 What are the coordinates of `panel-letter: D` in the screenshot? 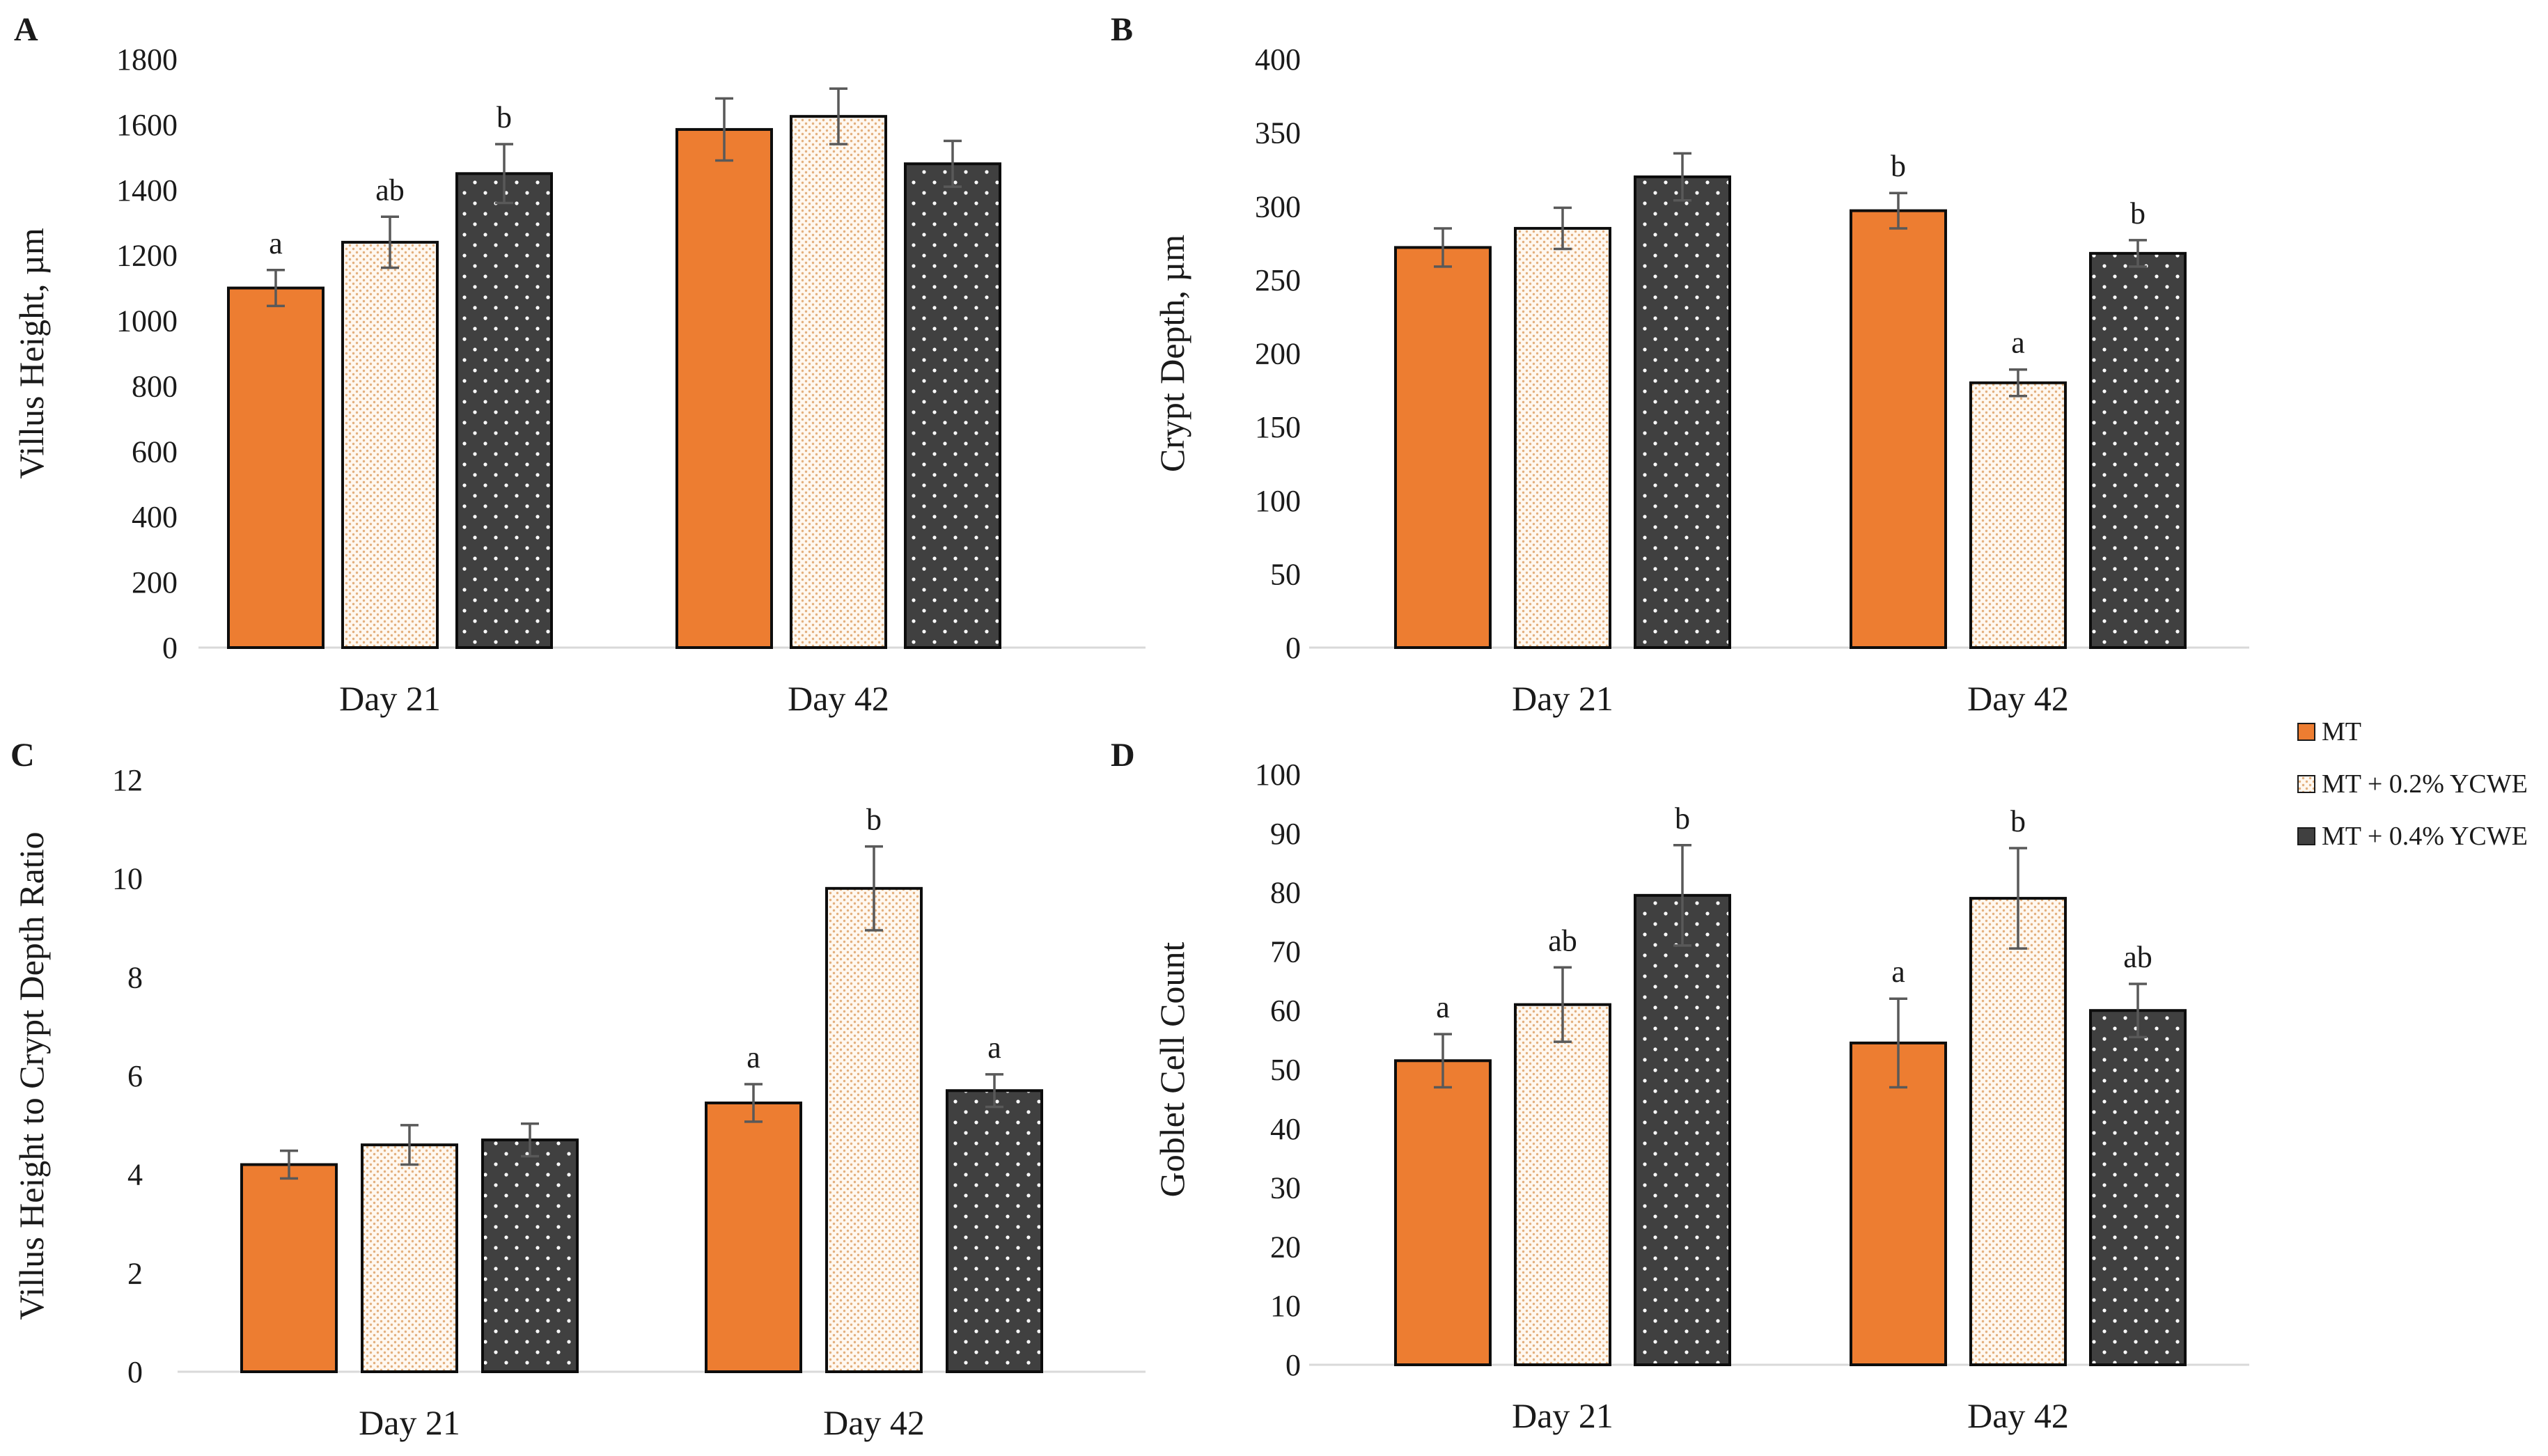 It's located at (1123, 755).